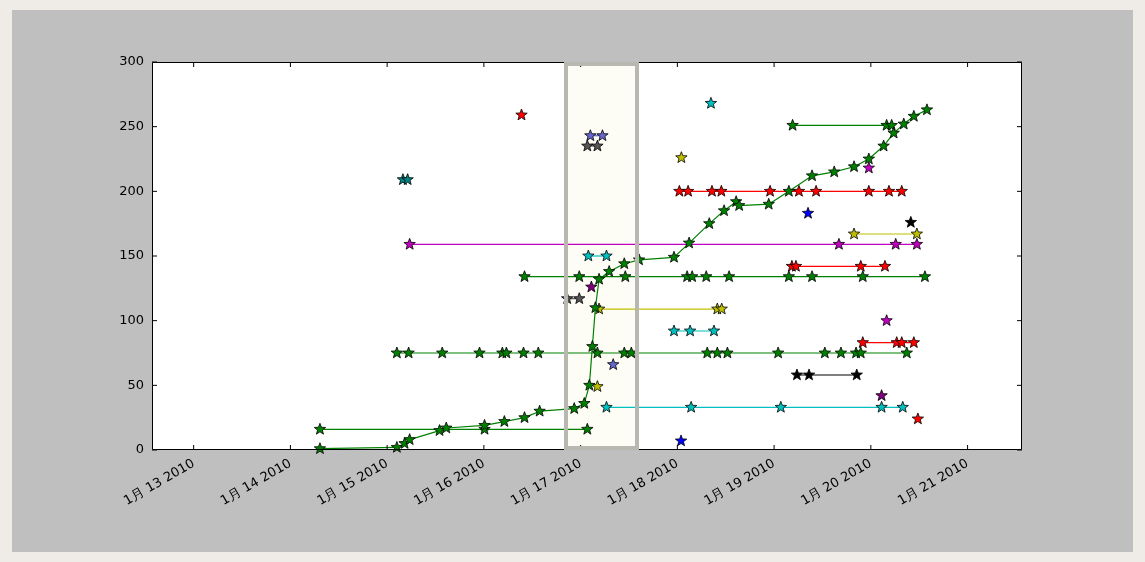 The image size is (1145, 562). I want to click on y-tick-label: 50, so click(135, 384).